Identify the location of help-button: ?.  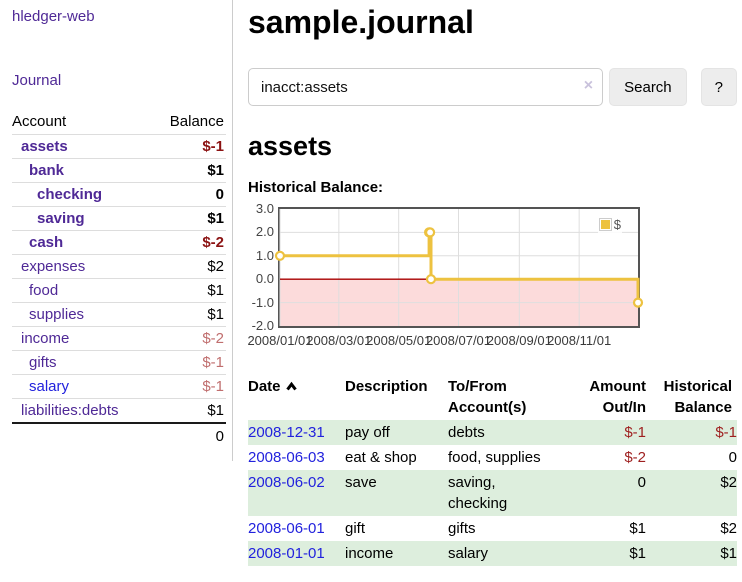
(718, 87).